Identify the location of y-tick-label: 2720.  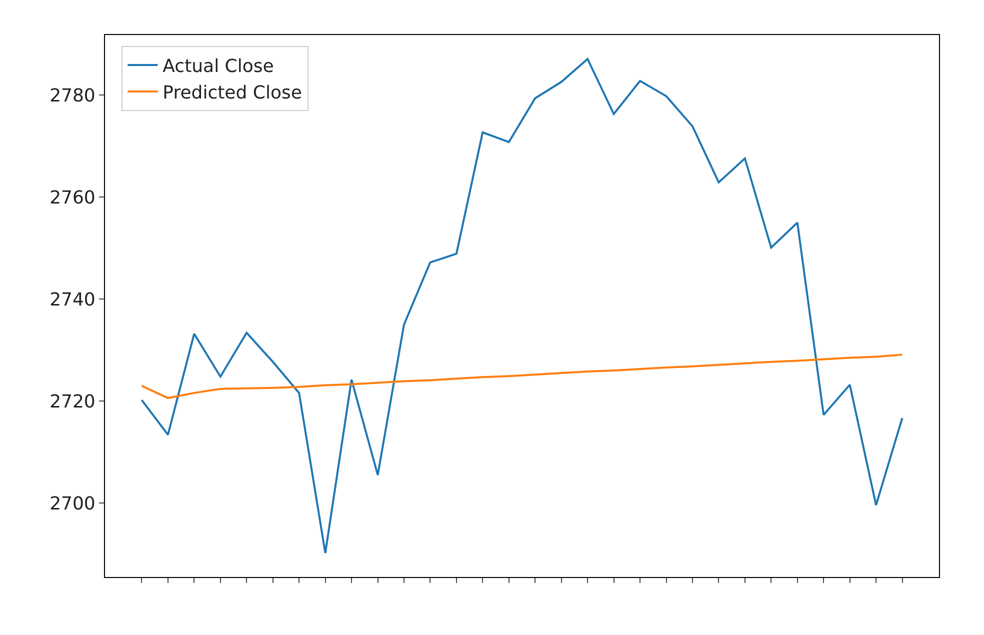
(73, 401).